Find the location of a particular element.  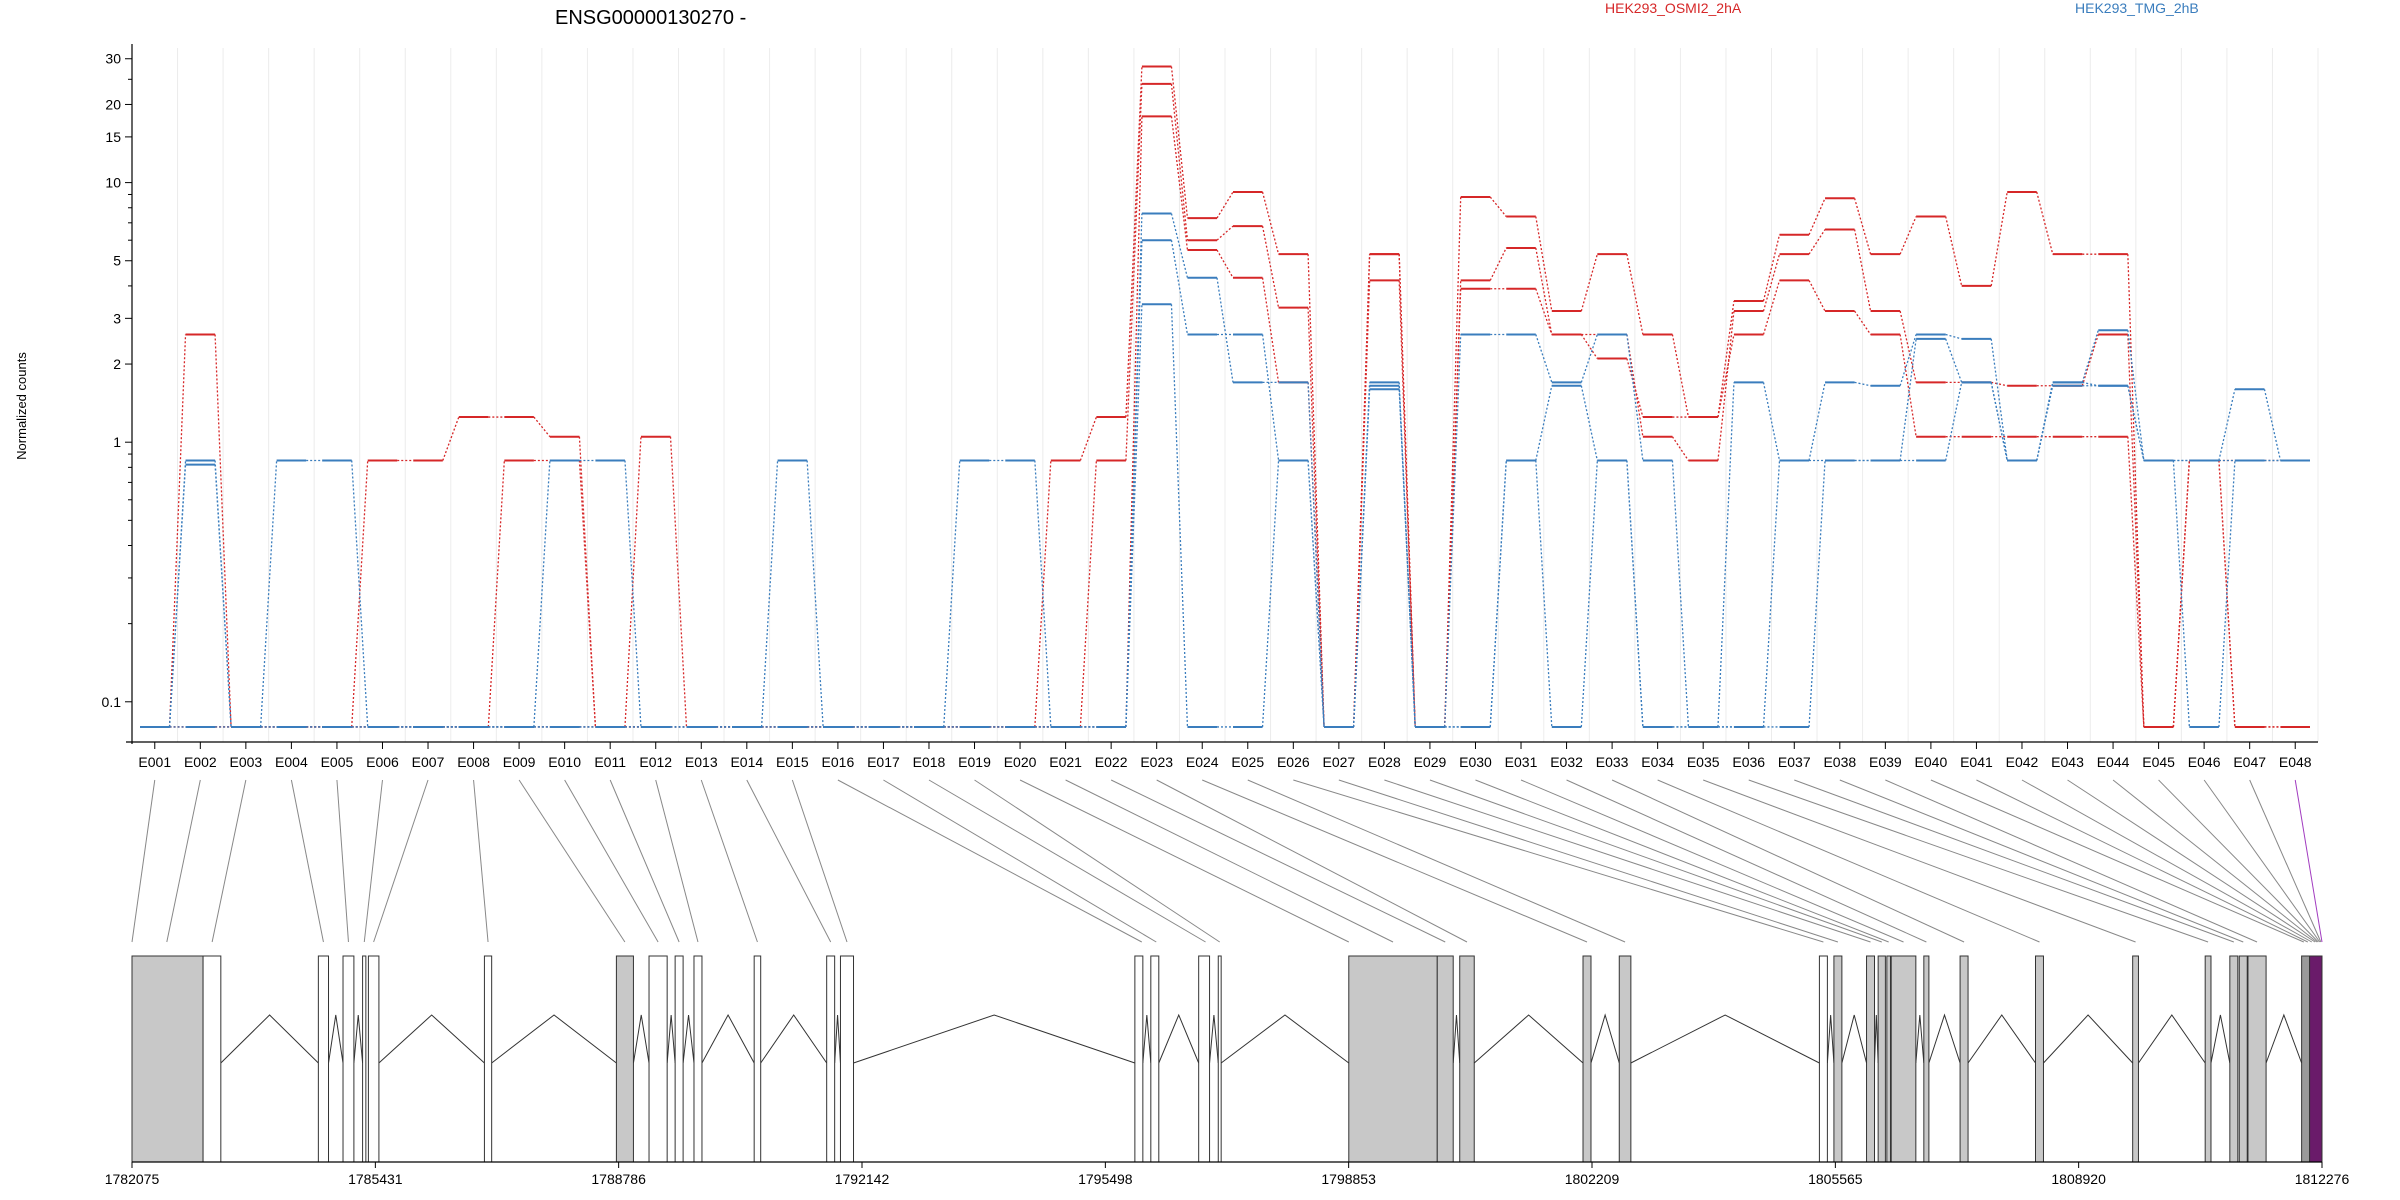

x-tick-label: E006 is located at coordinates (382, 762).